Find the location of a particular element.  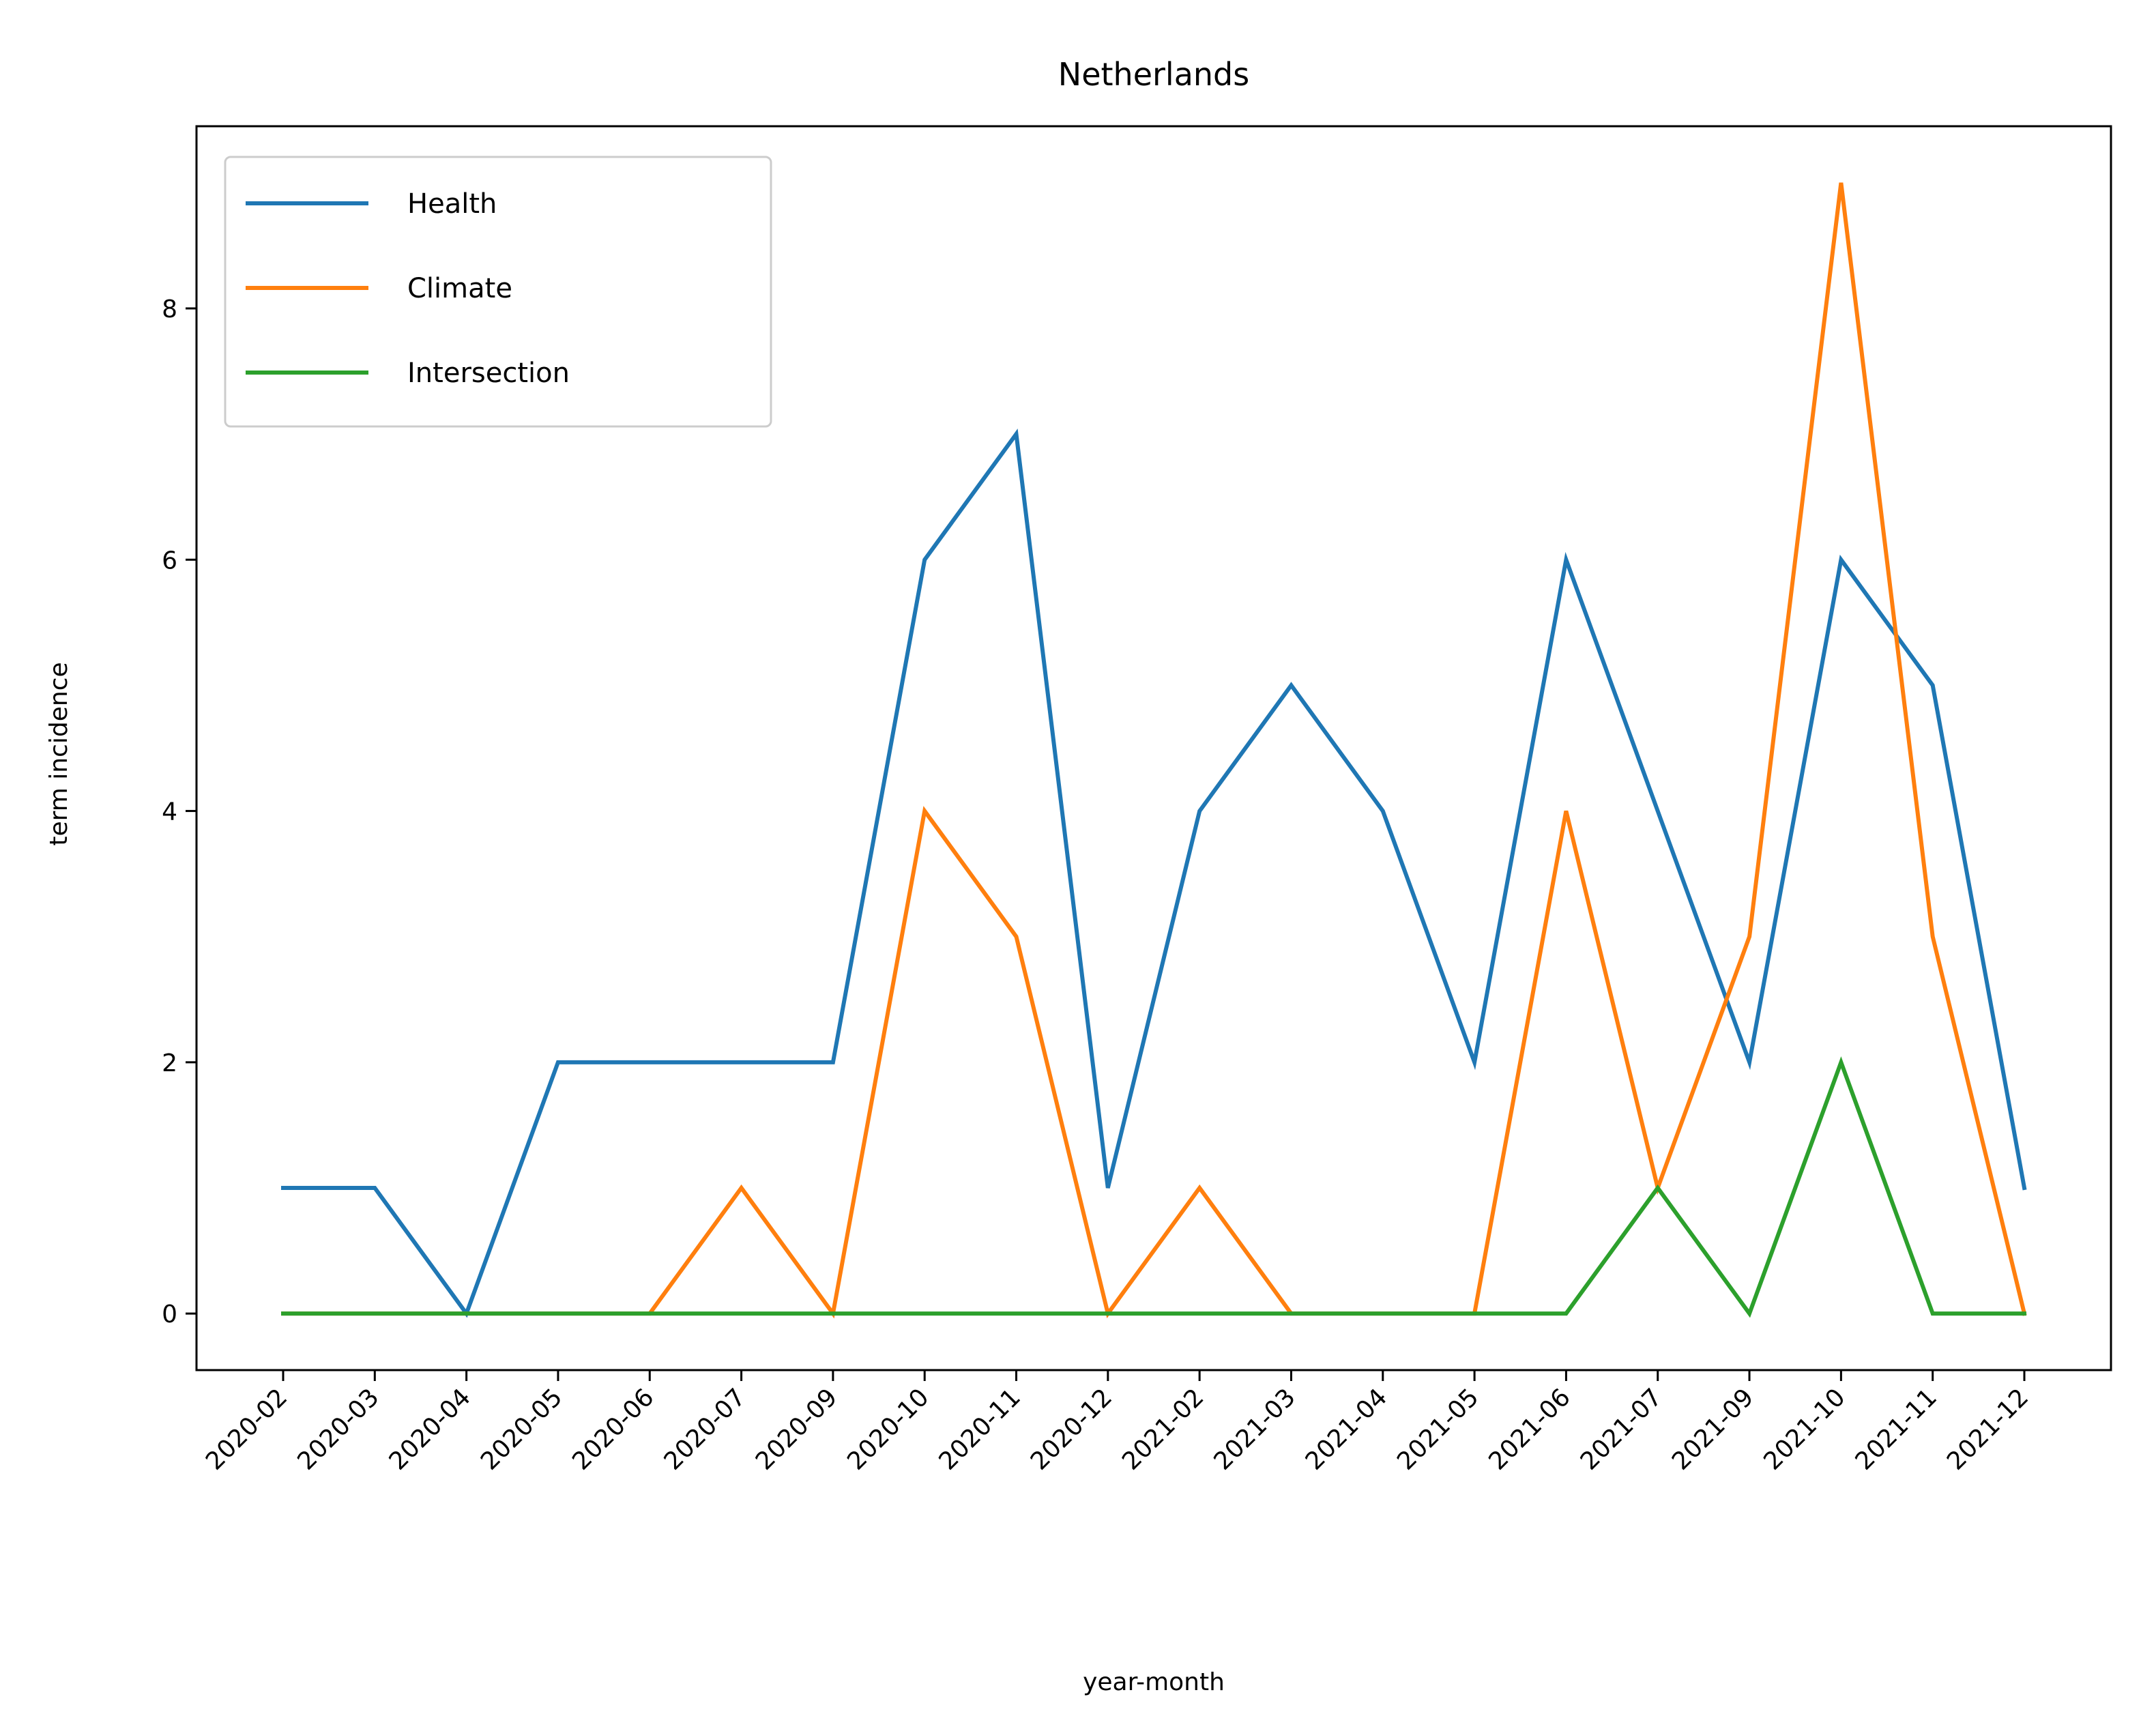

y-tick-label: 0 is located at coordinates (169, 1314).